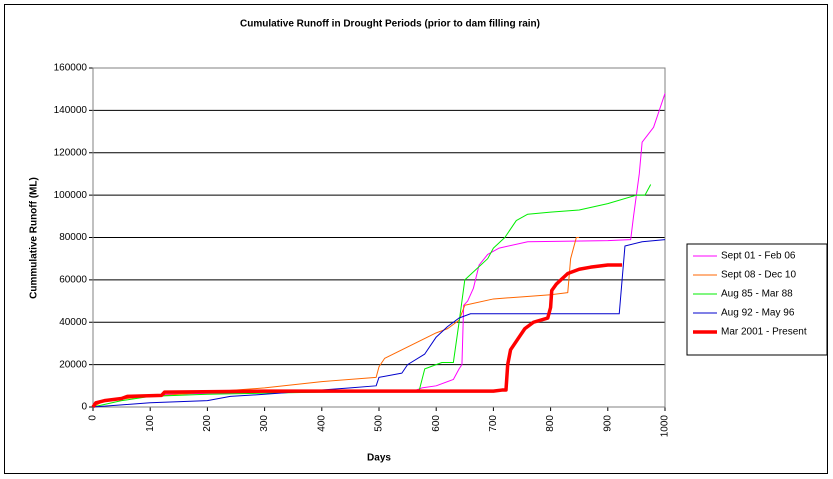  I want to click on x-tick-label: 1000, so click(665, 426).